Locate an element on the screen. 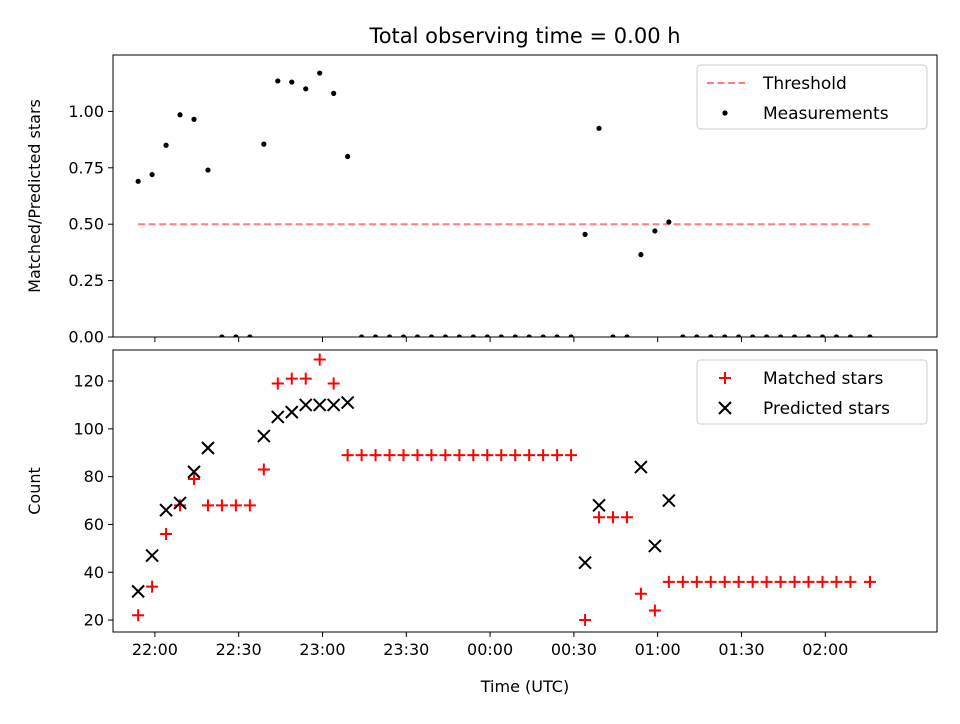 This screenshot has width=960, height=724. legend-predicted-stars-swatch is located at coordinates (725, 408).